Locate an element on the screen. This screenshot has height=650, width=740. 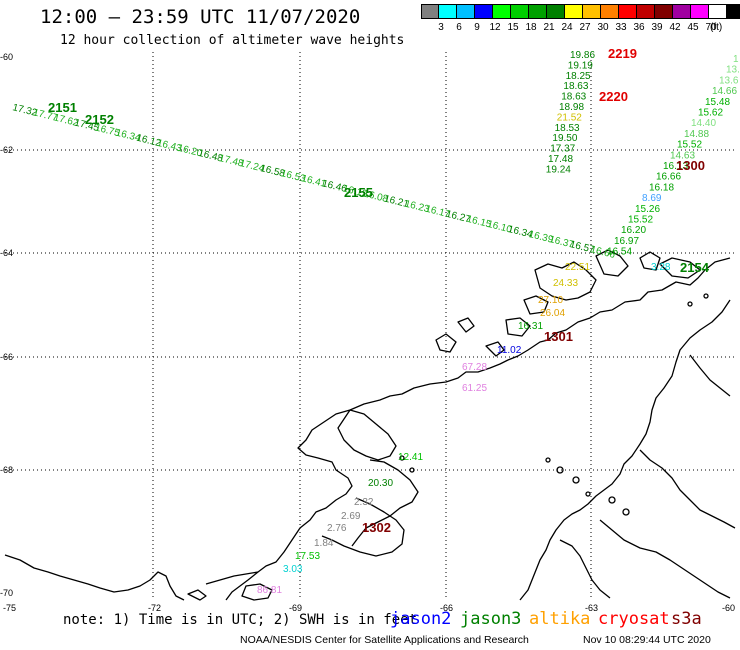
latitude-label: -70 is located at coordinates (6, 593).